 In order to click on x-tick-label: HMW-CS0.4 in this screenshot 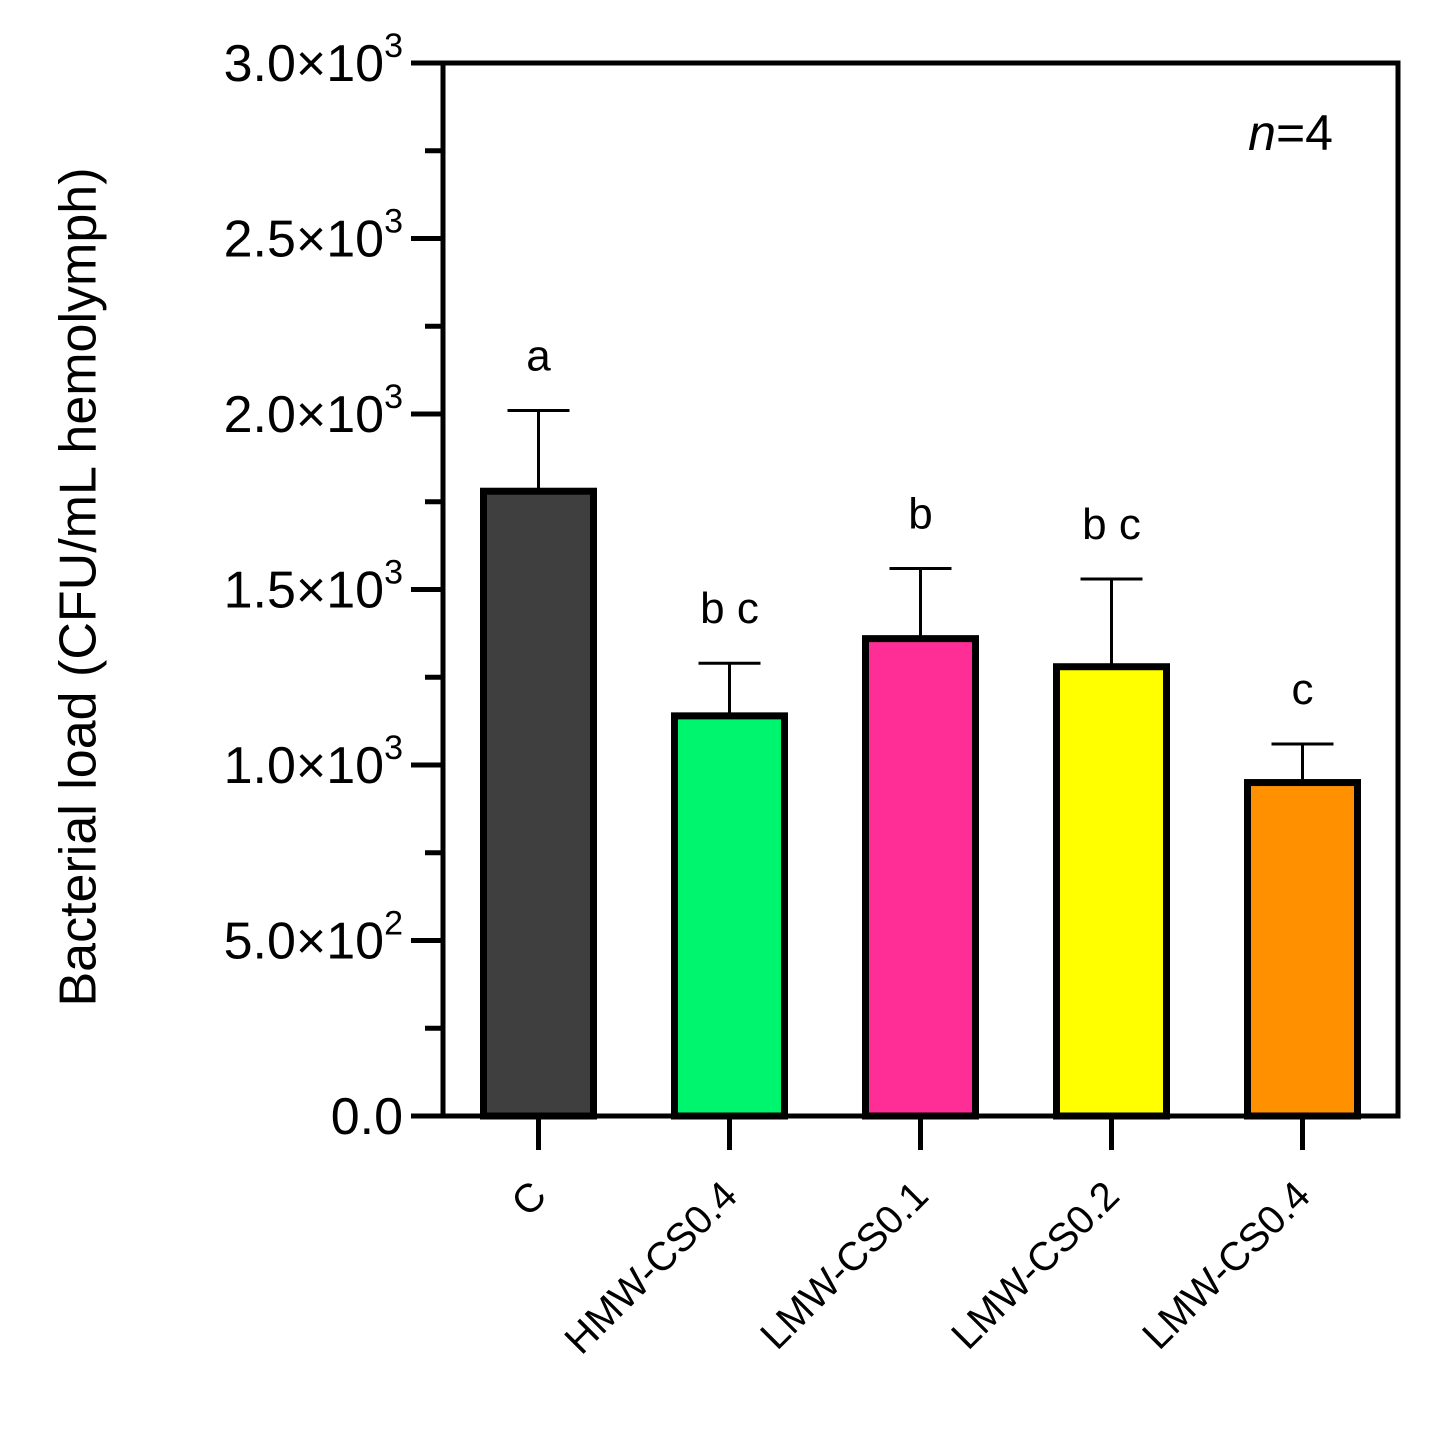, I will do `click(651, 1267)`.